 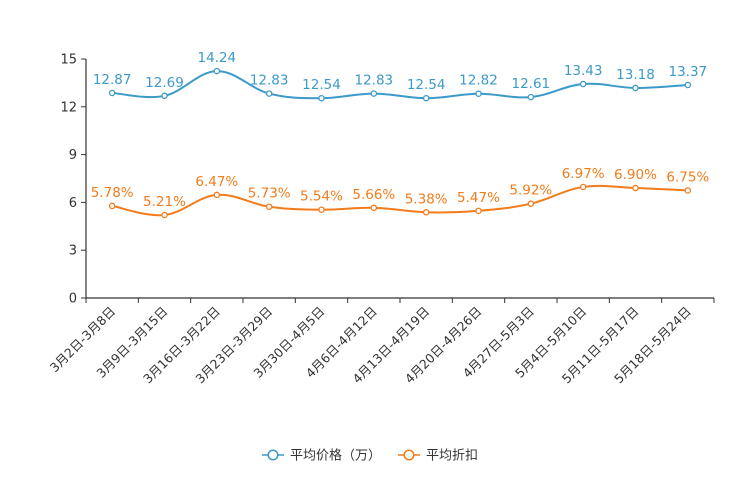 I want to click on legend-item-2: 平均折扣, so click(x=438, y=456).